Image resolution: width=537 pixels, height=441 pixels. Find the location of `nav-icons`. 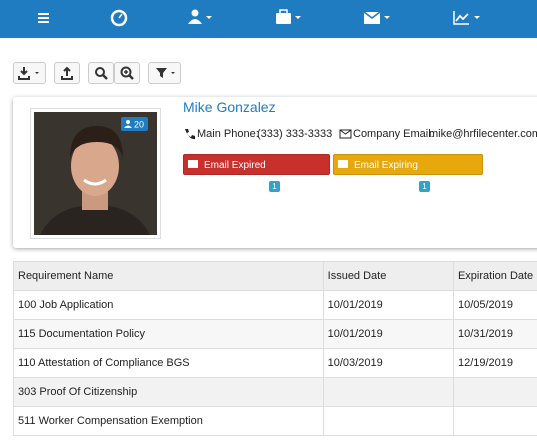

nav-icons is located at coordinates (259, 18).